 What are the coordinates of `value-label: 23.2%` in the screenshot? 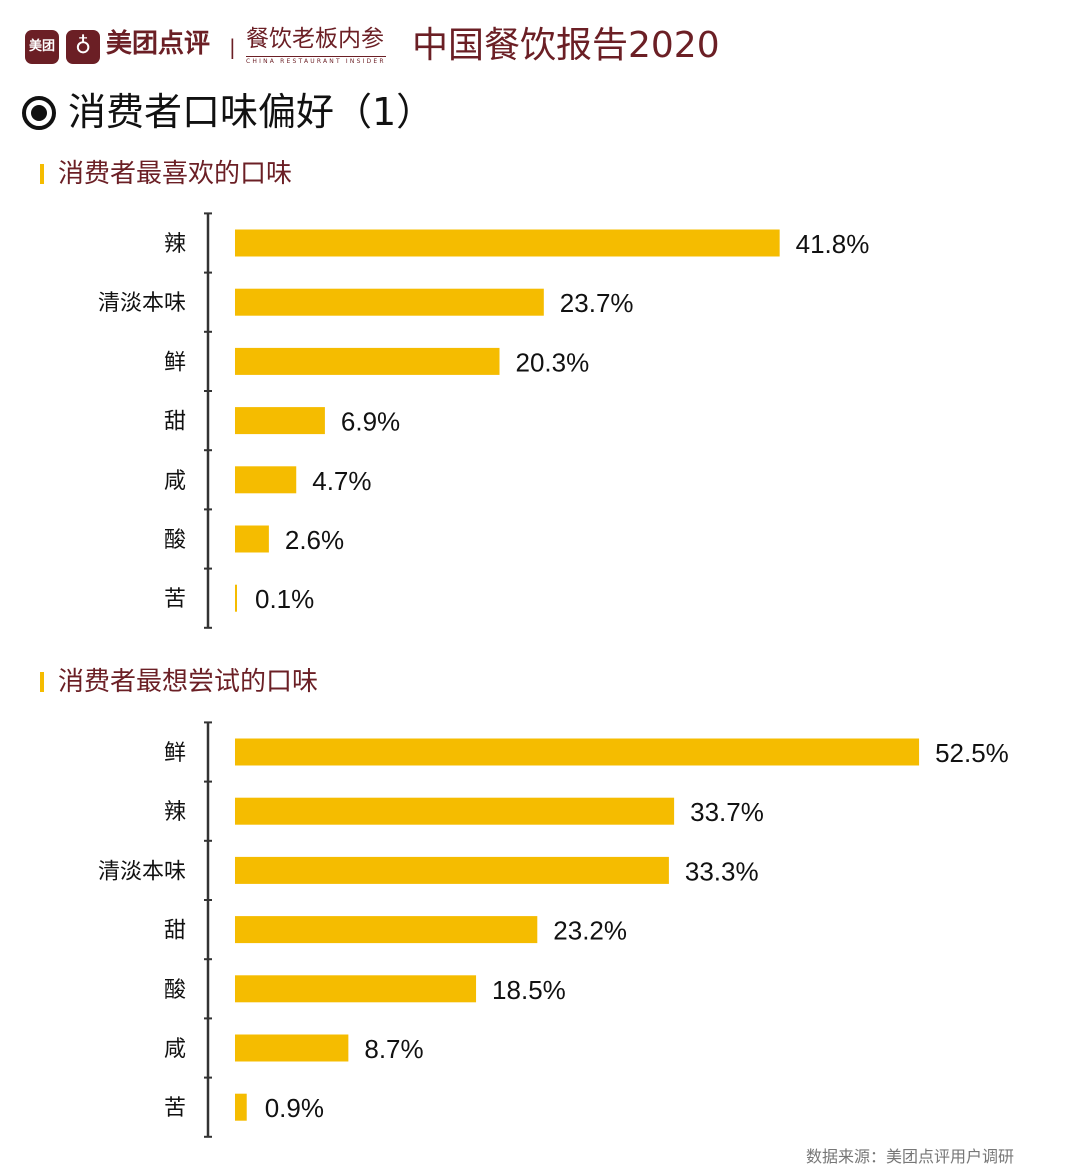 It's located at (590, 931).